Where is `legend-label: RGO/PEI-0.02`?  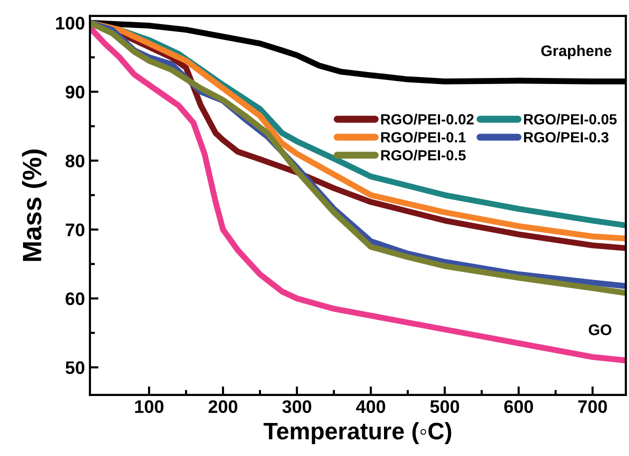 legend-label: RGO/PEI-0.02 is located at coordinates (427, 119).